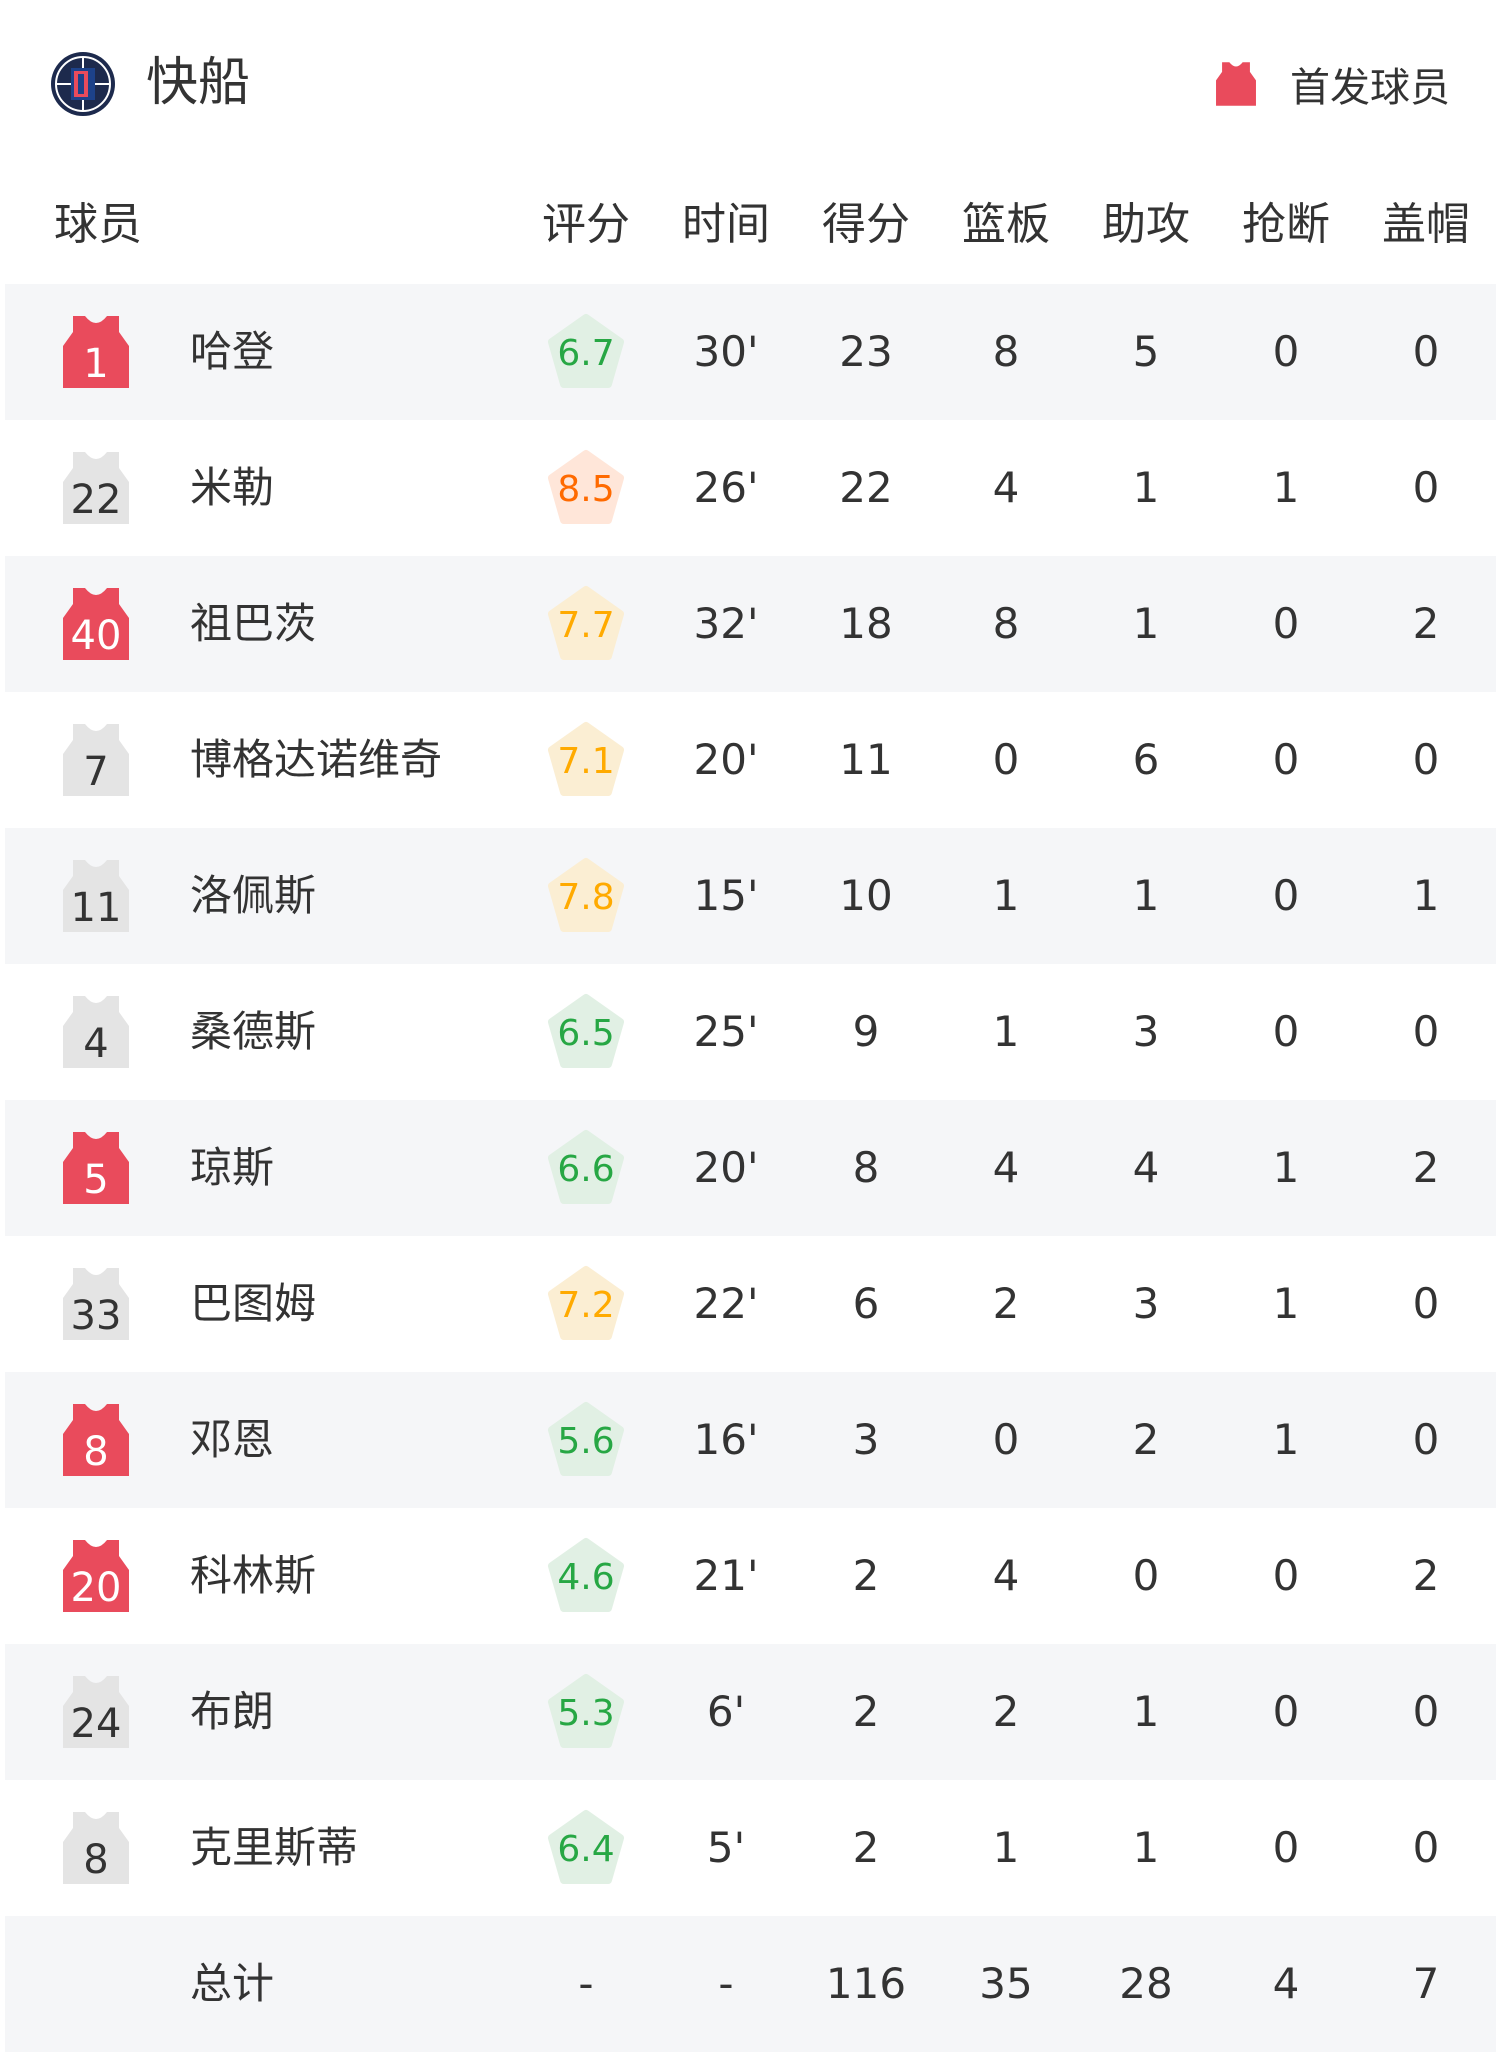 The width and height of the screenshot is (1500, 2056). Describe the element at coordinates (750, 1712) in the screenshot. I see `player-row: 24 布朗 5.3 6' 2 2 1 0 0` at that location.